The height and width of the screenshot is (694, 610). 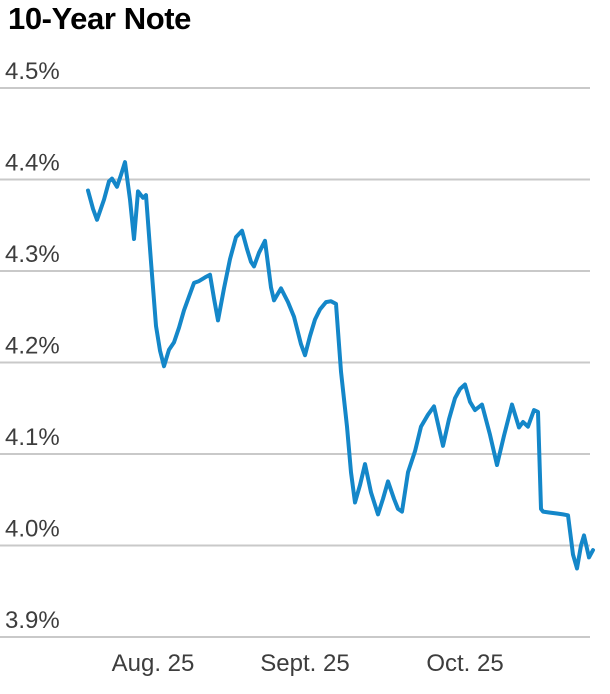 What do you see at coordinates (32, 163) in the screenshot?
I see `y-axis-tick-label: 4.4%` at bounding box center [32, 163].